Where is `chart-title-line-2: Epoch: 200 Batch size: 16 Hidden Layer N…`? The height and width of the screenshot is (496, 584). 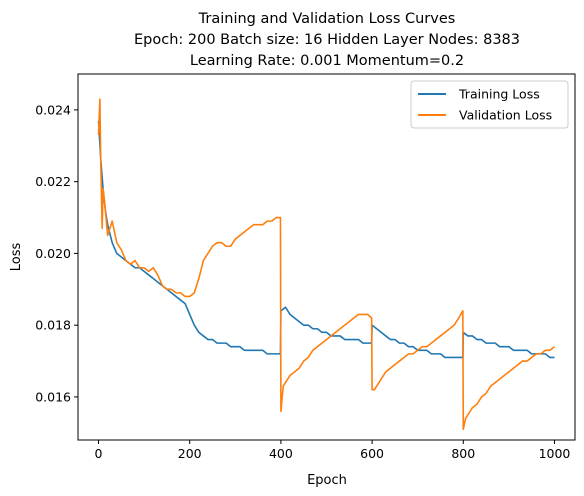
chart-title-line-2: Epoch: 200 Batch size: 16 Hidden Layer N… is located at coordinates (327, 40).